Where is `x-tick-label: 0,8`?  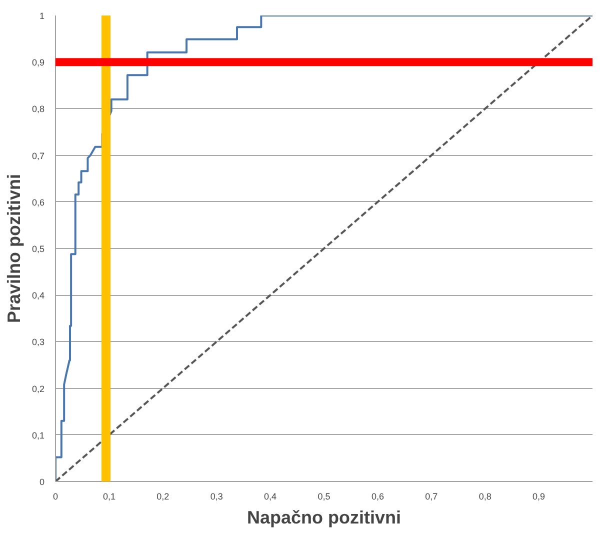
x-tick-label: 0,8 is located at coordinates (485, 497).